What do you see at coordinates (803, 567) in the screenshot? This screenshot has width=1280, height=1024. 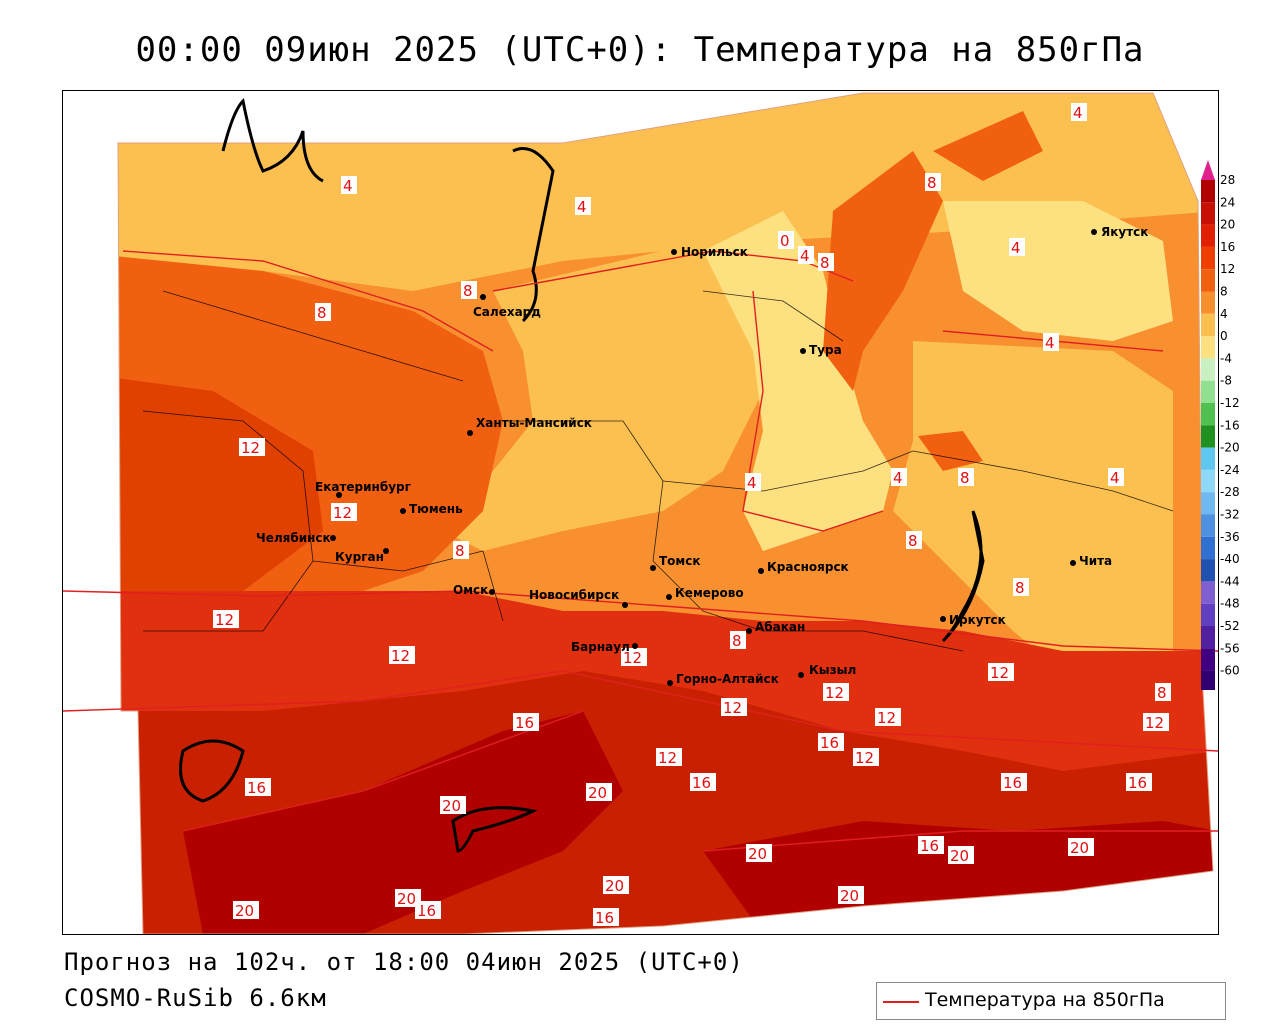 I see `city-krasnoyarsk: Красноярск` at bounding box center [803, 567].